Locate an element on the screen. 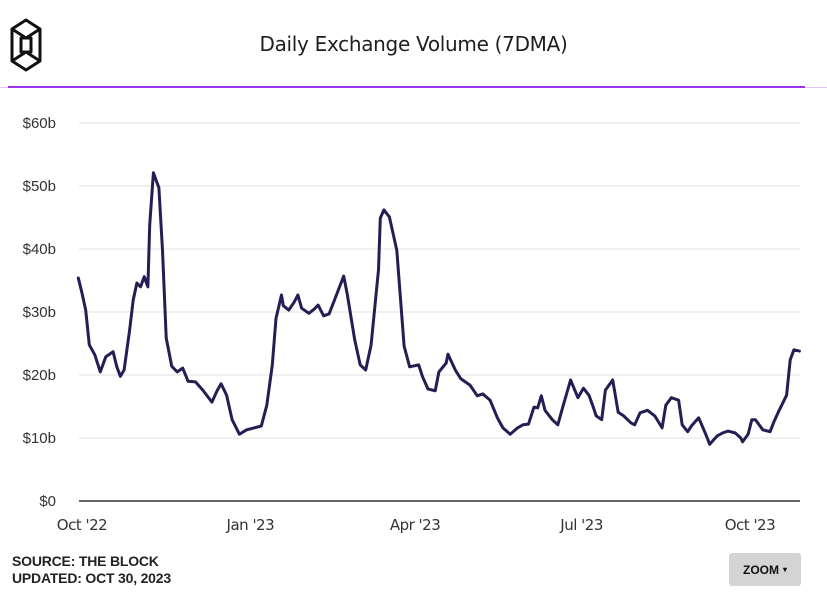 This screenshot has width=827, height=595. y-tick-label: $20b is located at coordinates (39, 375).